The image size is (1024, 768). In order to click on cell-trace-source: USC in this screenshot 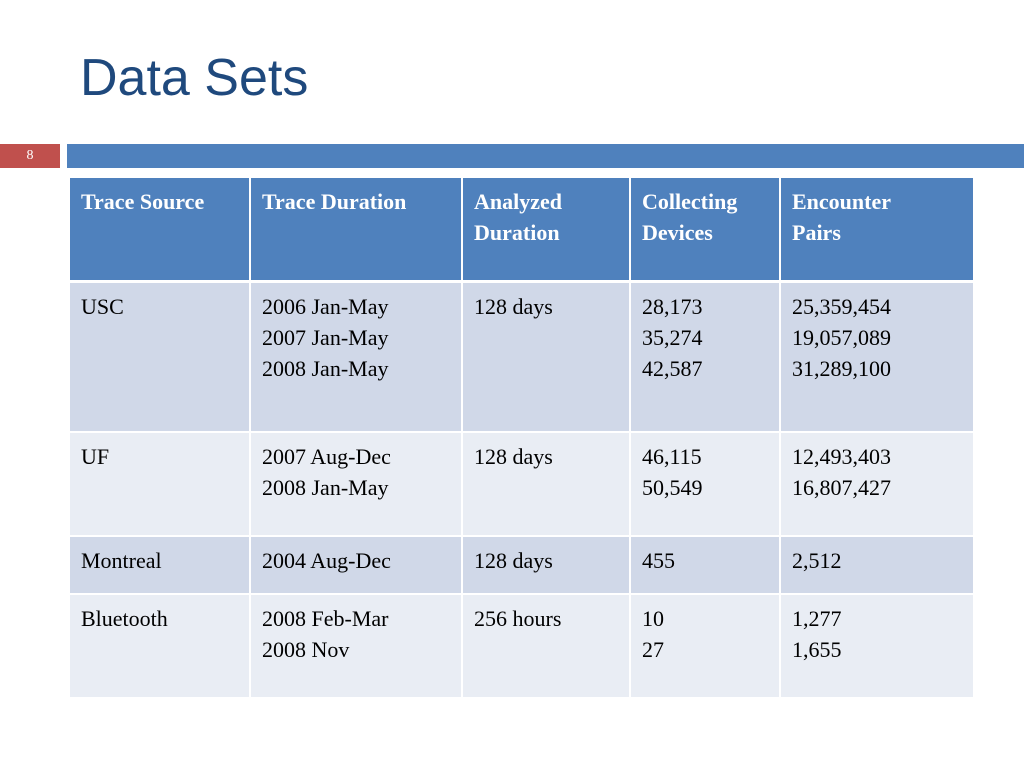, I will do `click(159, 356)`.